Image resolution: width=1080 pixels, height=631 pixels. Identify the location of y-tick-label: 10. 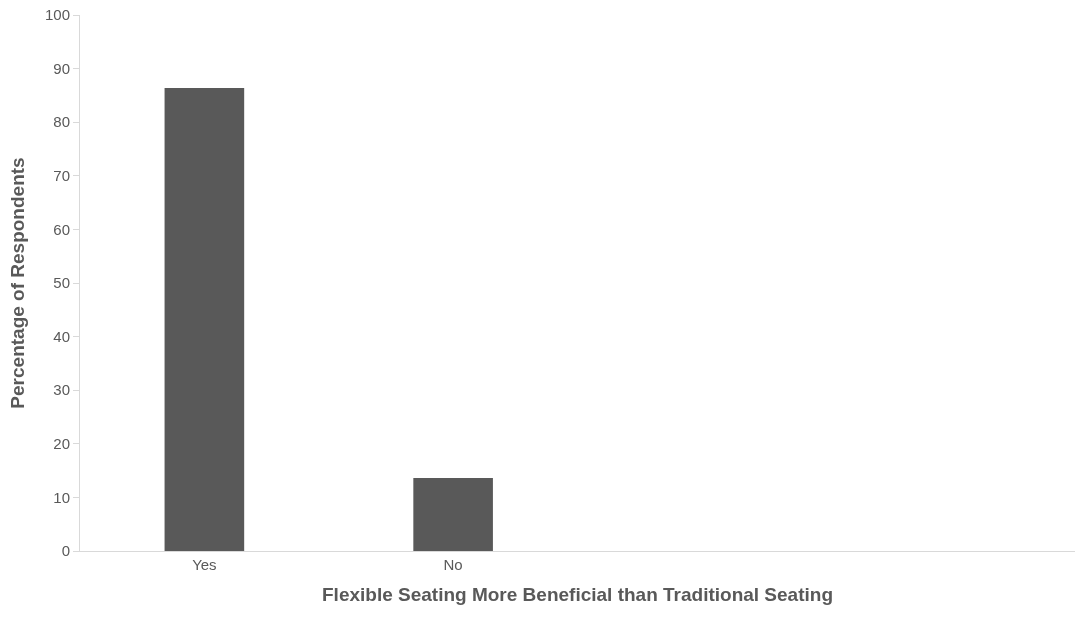
(61, 497).